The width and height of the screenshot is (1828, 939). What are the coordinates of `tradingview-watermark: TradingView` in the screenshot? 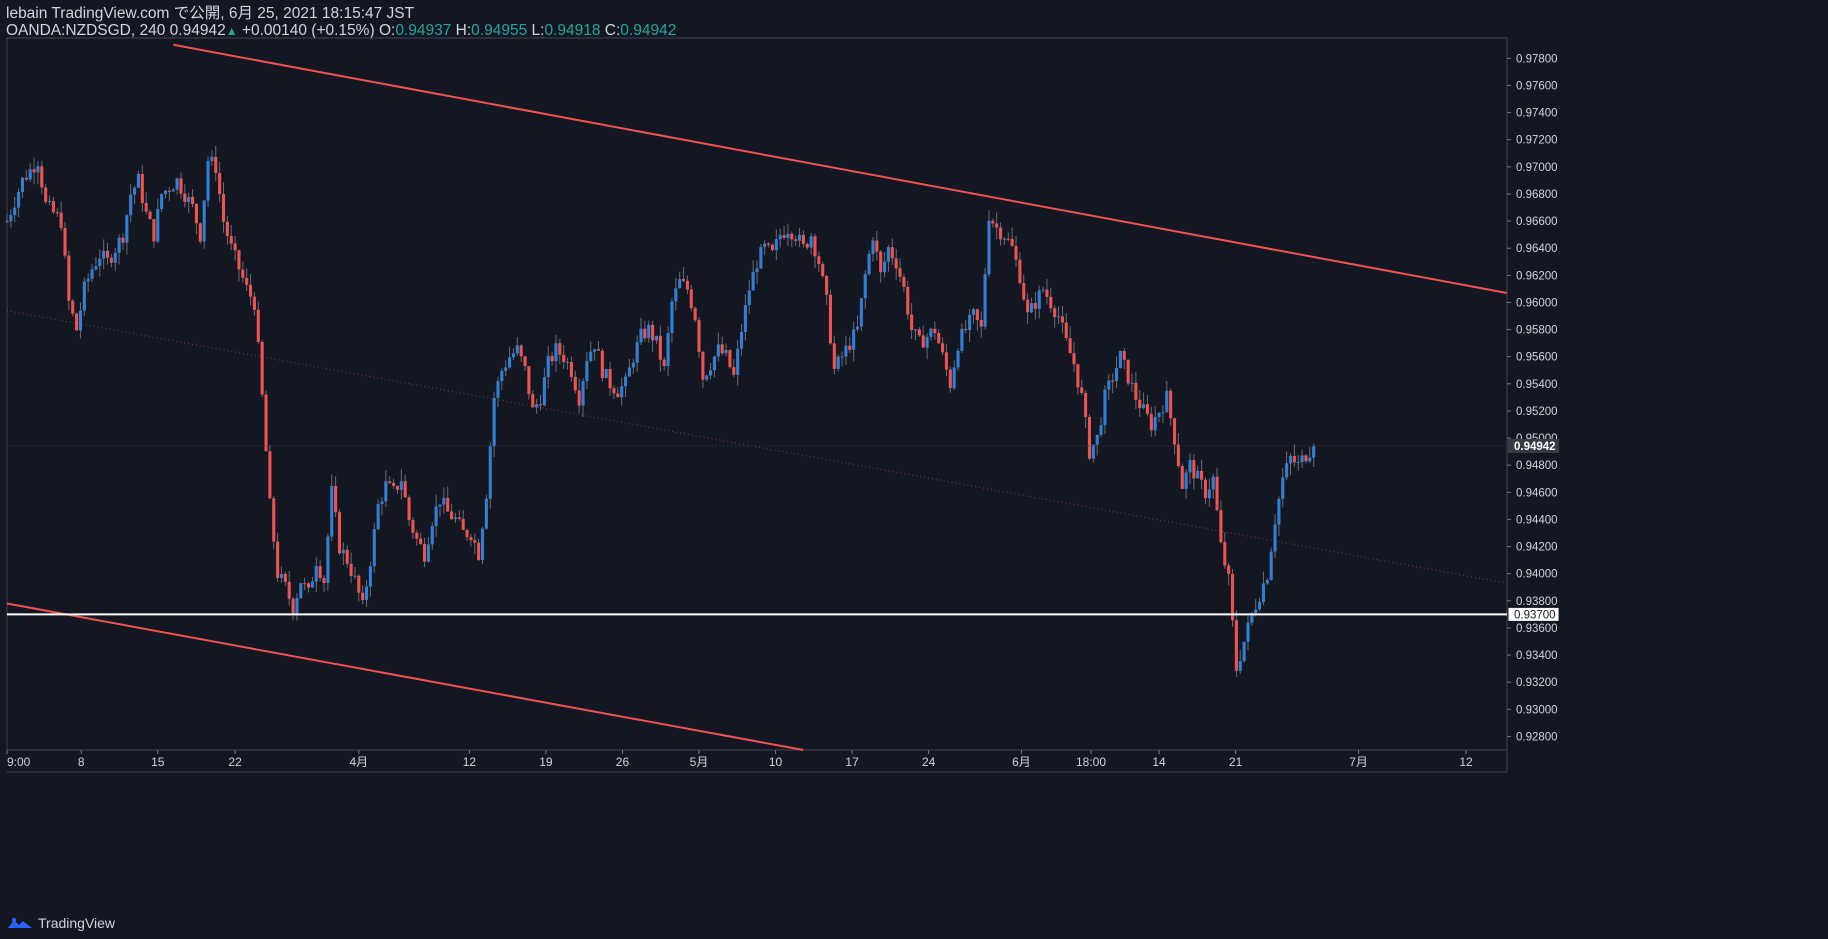 It's located at (60, 923).